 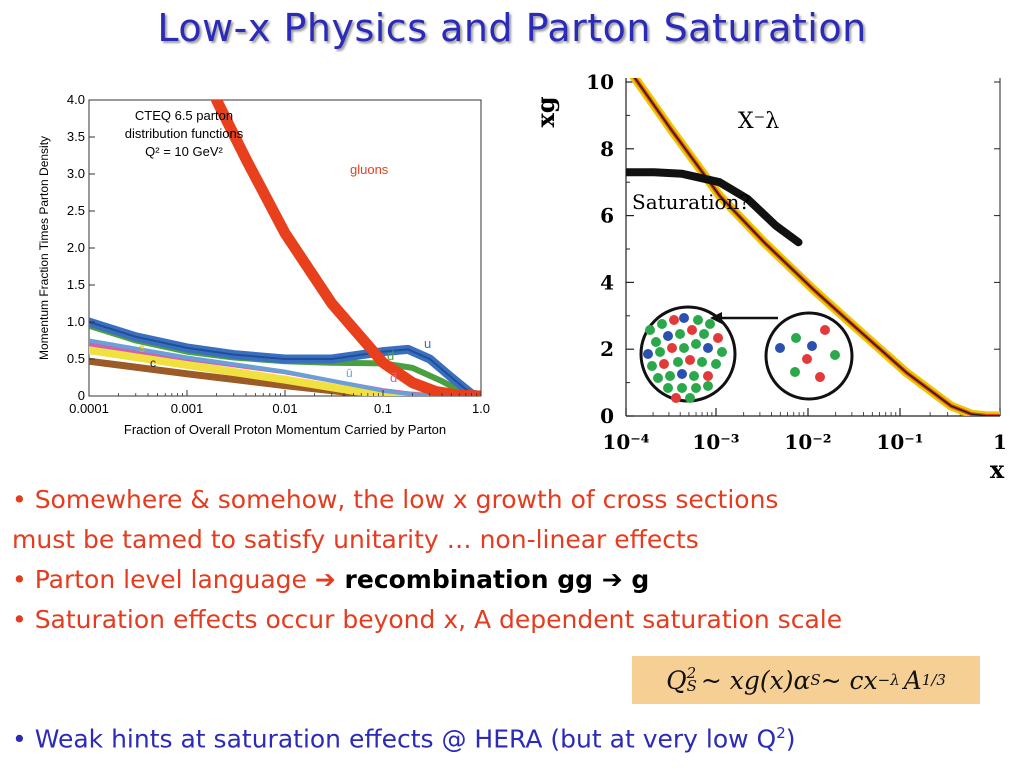 I want to click on right-y-tick-label: 10, so click(x=600, y=83).